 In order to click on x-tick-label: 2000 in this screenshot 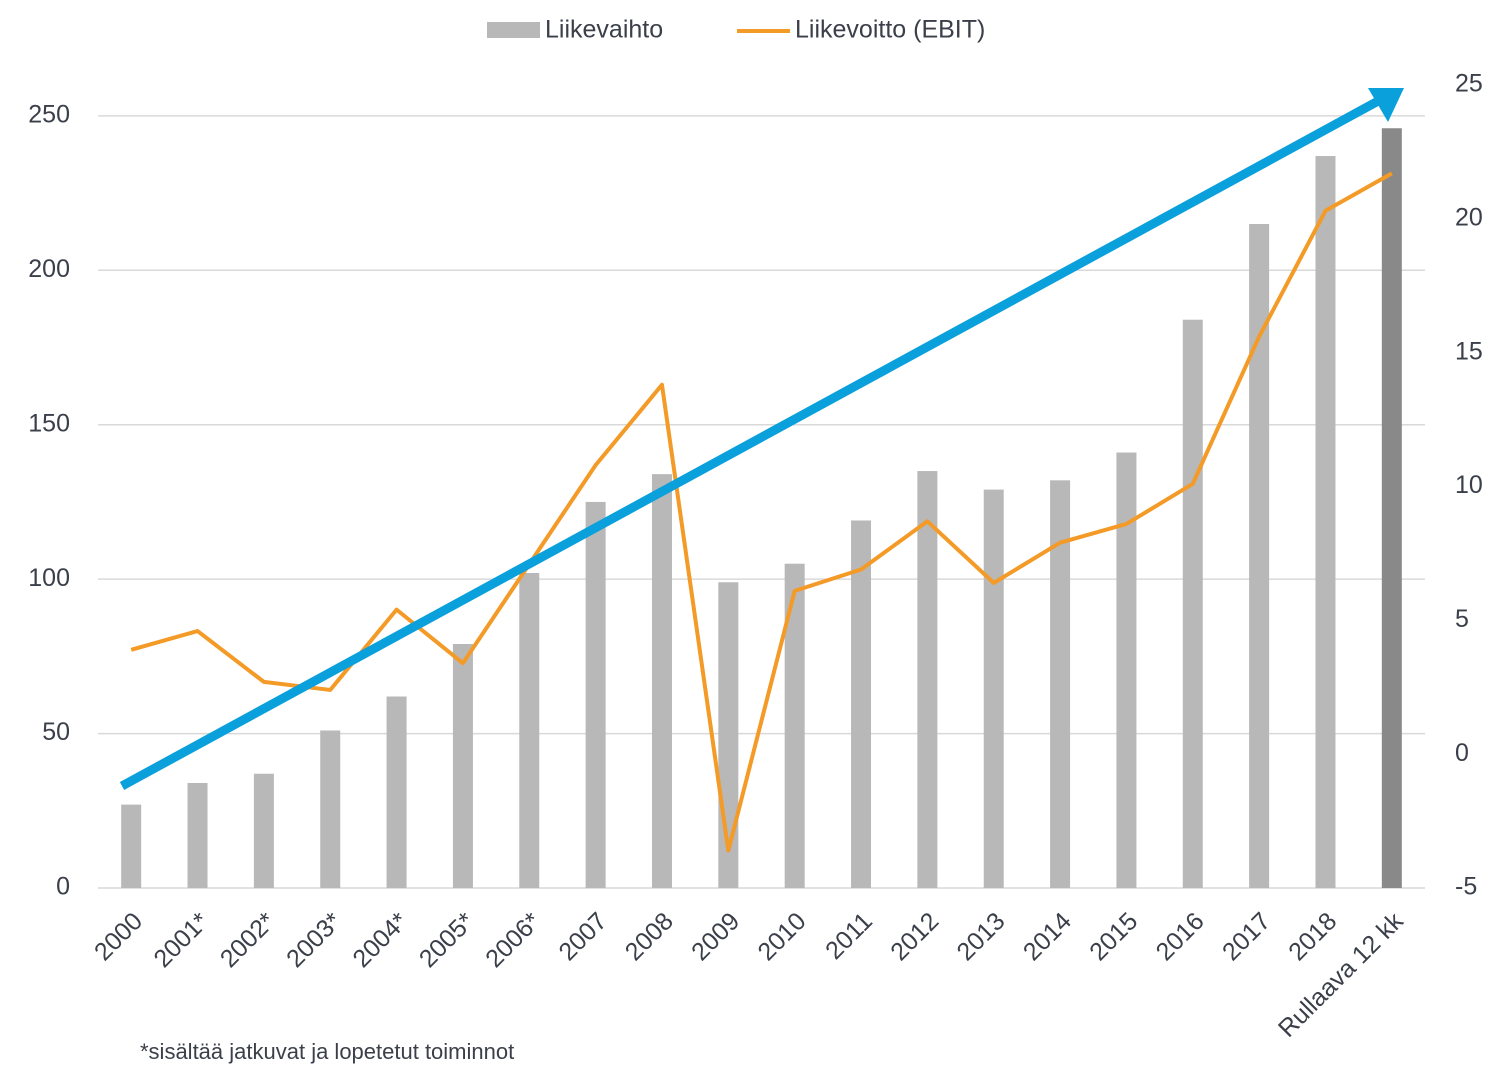, I will do `click(118, 936)`.